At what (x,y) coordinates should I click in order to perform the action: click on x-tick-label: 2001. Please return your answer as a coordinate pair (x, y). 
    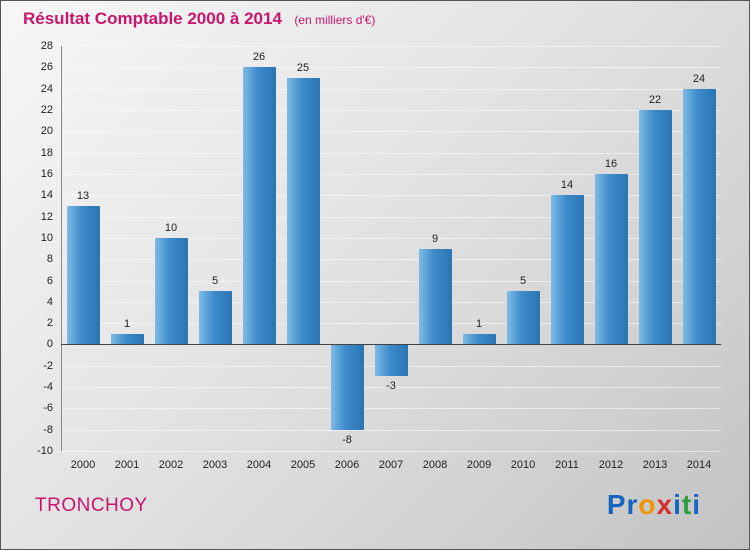
    Looking at the image, I should click on (127, 465).